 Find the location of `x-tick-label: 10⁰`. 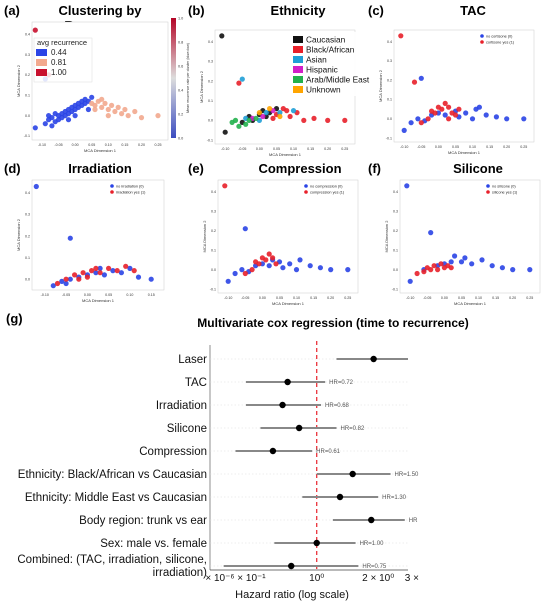

x-tick-label: 10⁰ is located at coordinates (316, 578).